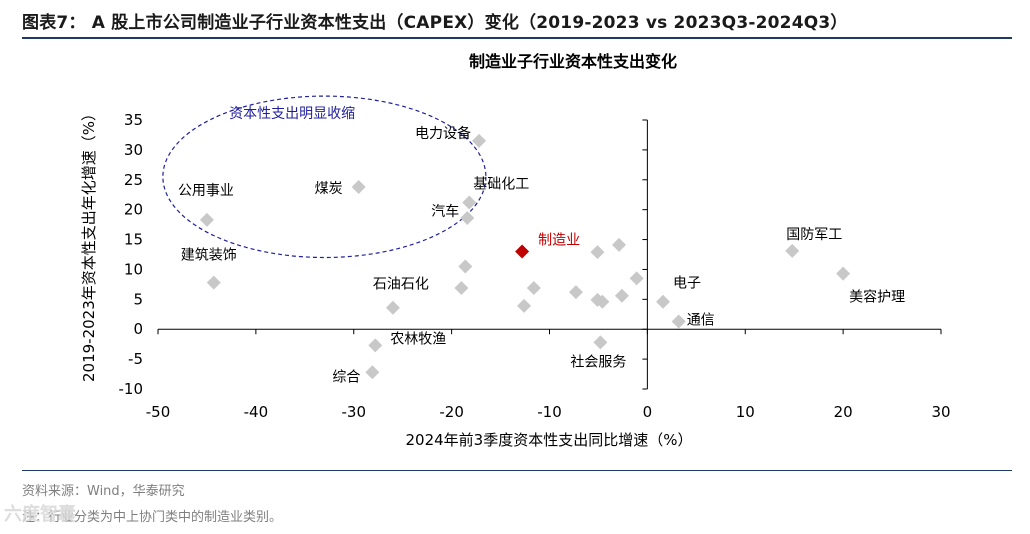  What do you see at coordinates (138, 299) in the screenshot?
I see `y-tick-label: 5` at bounding box center [138, 299].